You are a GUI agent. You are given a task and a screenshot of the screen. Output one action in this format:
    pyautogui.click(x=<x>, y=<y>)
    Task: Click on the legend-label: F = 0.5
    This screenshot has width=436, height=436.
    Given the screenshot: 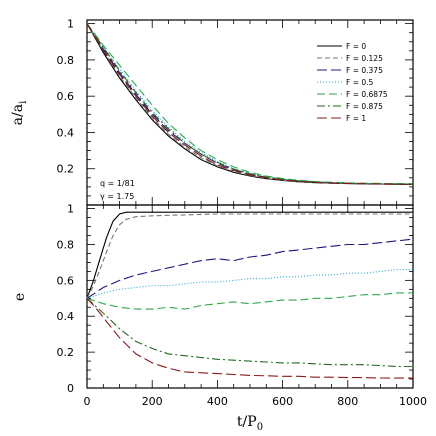 What is the action you would take?
    pyautogui.click(x=360, y=82)
    